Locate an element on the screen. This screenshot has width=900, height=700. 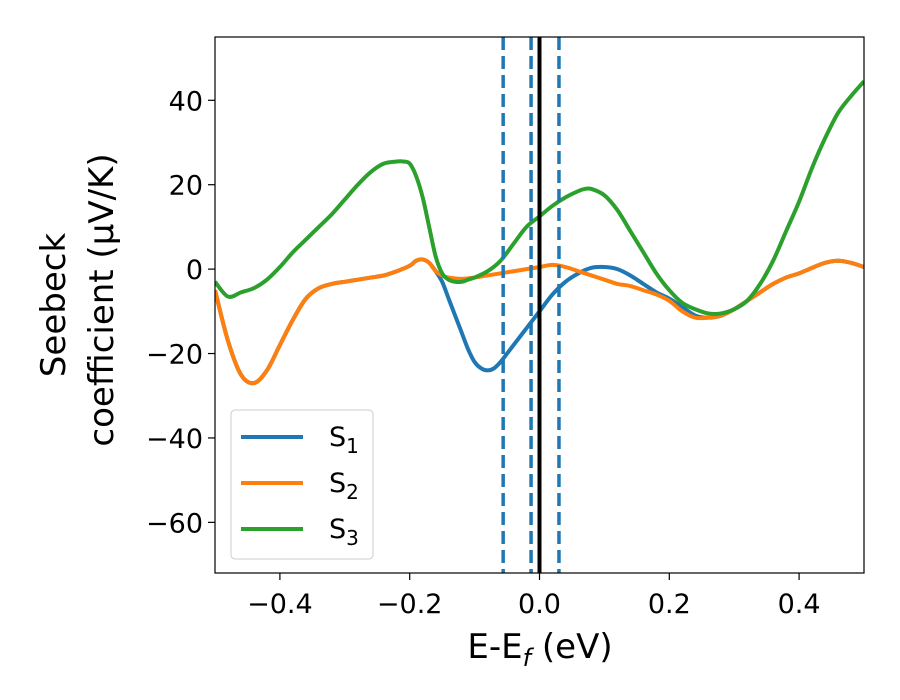
y-tick-label: 20 is located at coordinates (186, 186).